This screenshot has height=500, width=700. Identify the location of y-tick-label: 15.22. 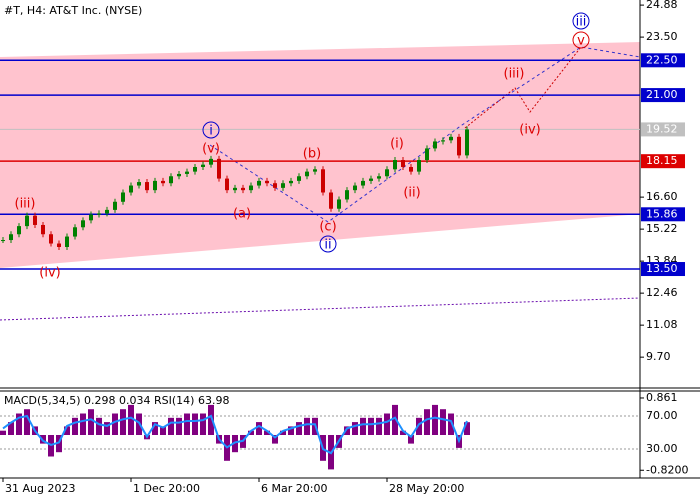
(662, 228).